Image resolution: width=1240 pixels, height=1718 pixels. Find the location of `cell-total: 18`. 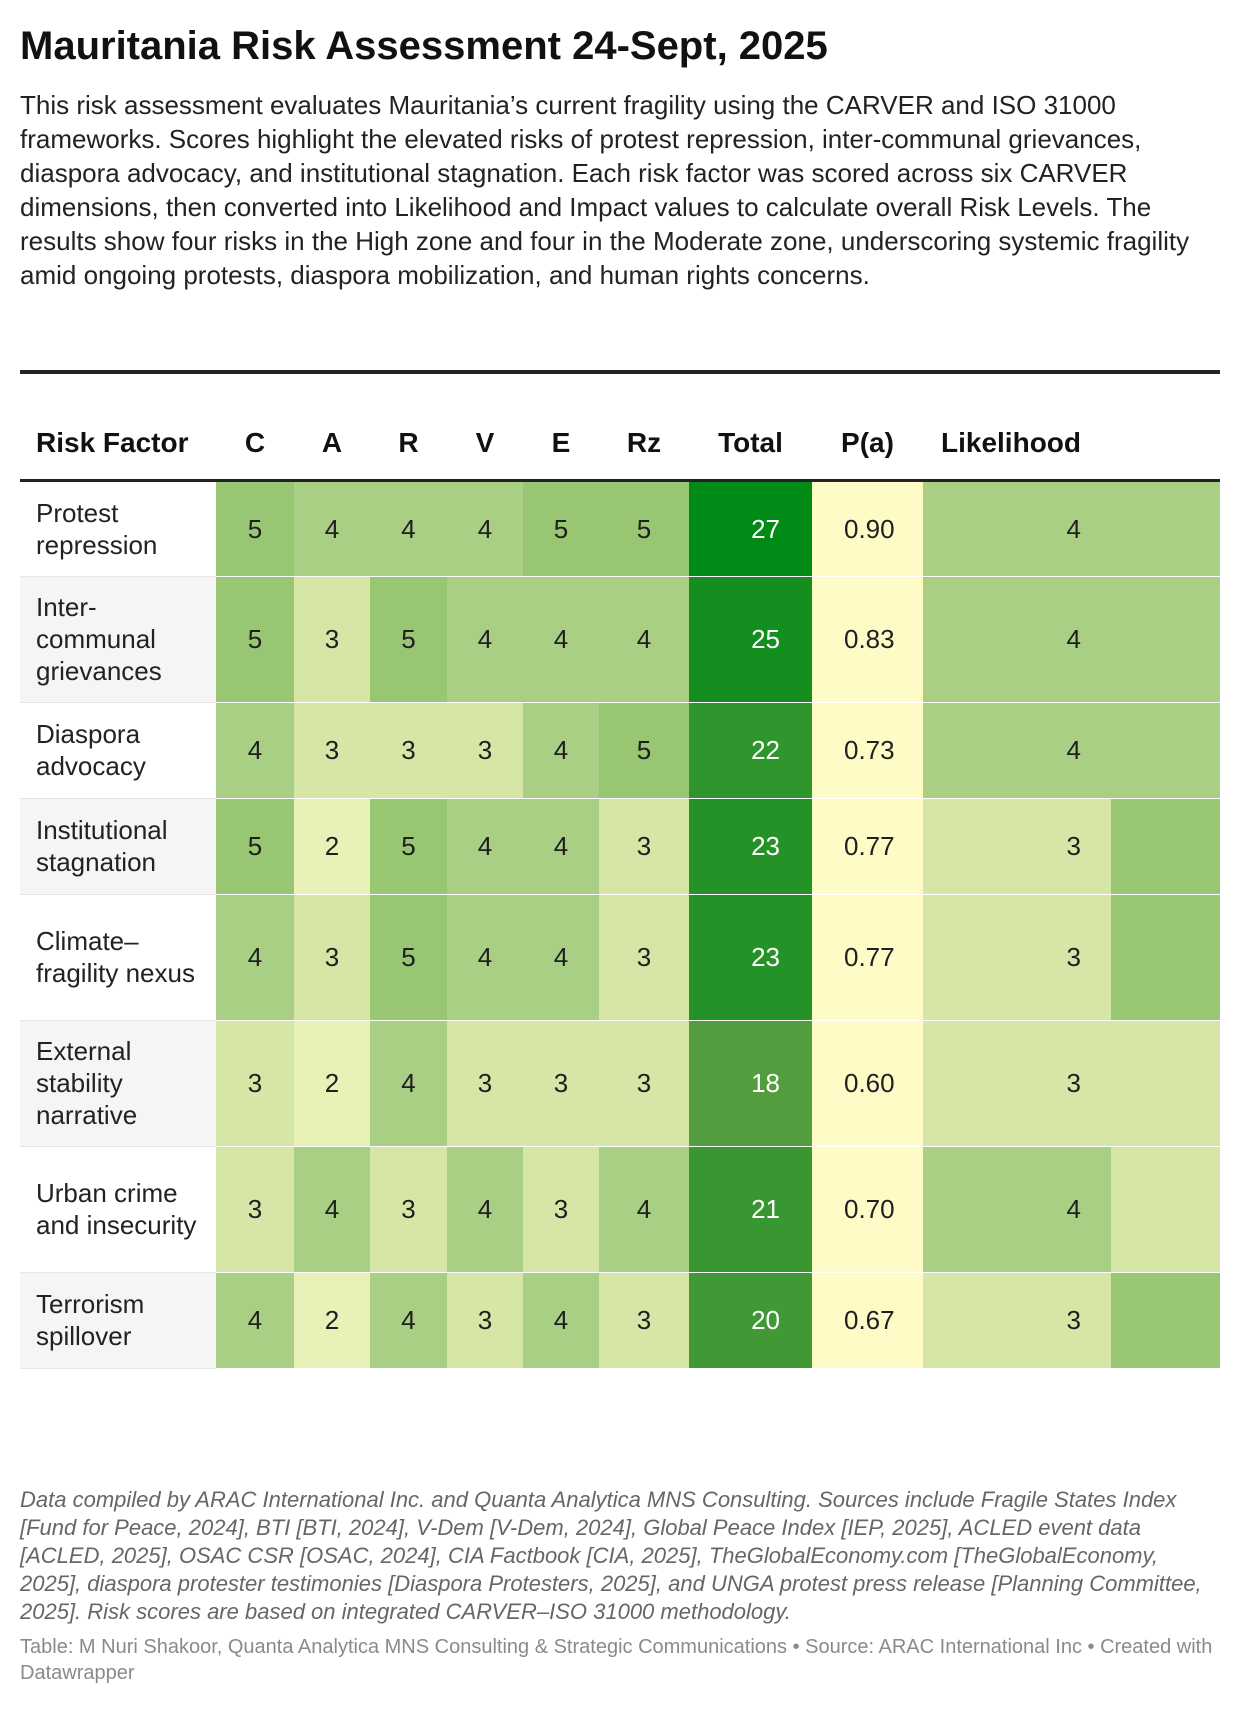

cell-total: 18 is located at coordinates (750, 1083).